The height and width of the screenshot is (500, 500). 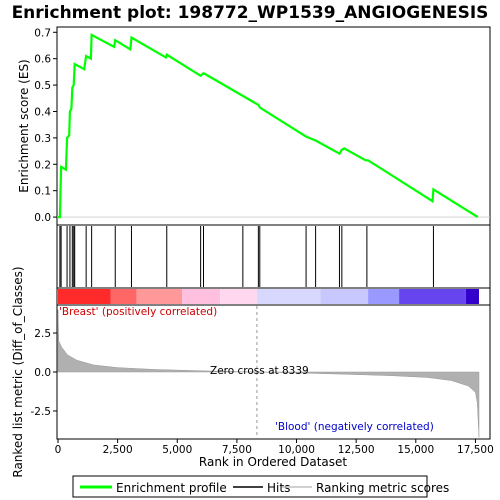 I want to click on es-y-tick-label: 0.0, so click(x=42, y=218).